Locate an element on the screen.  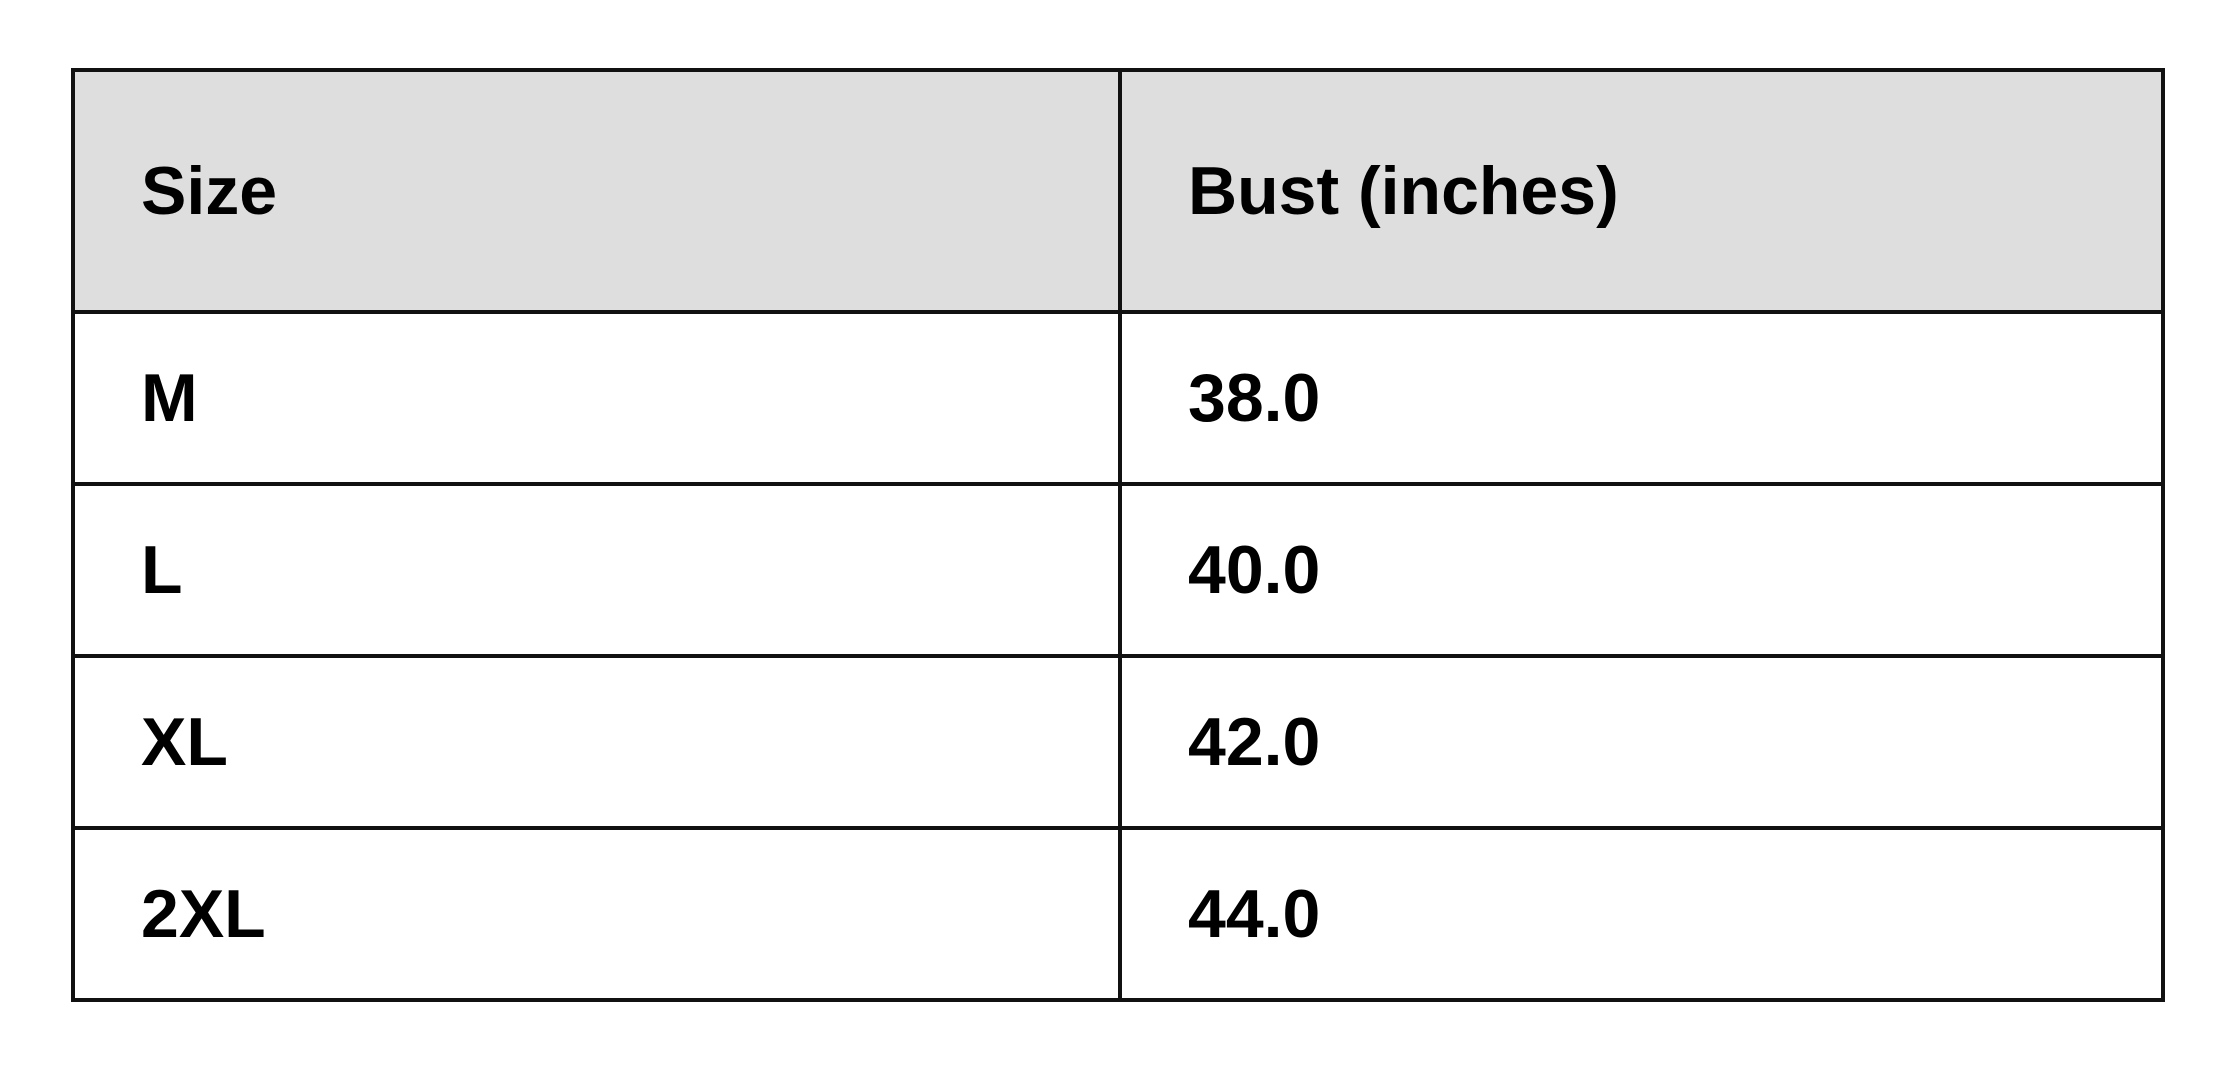
cell-bust: 38.0 is located at coordinates (1641, 398).